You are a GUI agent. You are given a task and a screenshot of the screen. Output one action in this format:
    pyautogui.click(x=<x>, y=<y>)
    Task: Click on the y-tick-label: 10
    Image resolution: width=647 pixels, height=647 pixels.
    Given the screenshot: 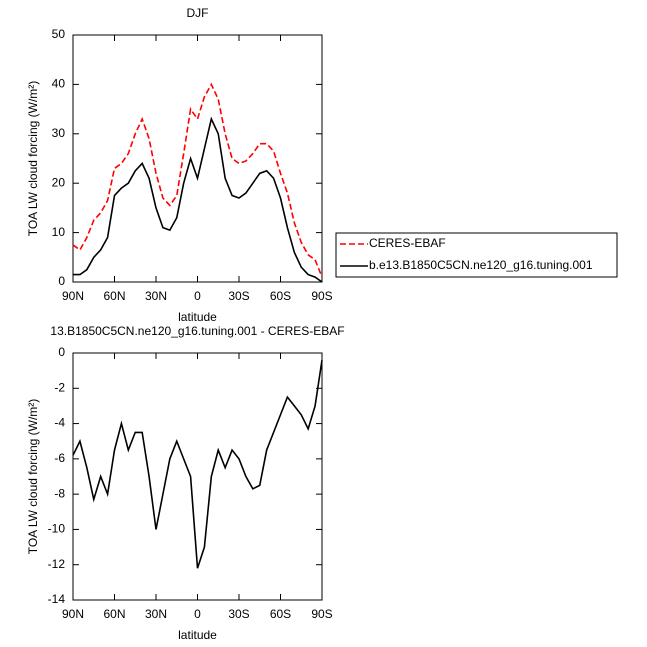 What is the action you would take?
    pyautogui.click(x=59, y=232)
    